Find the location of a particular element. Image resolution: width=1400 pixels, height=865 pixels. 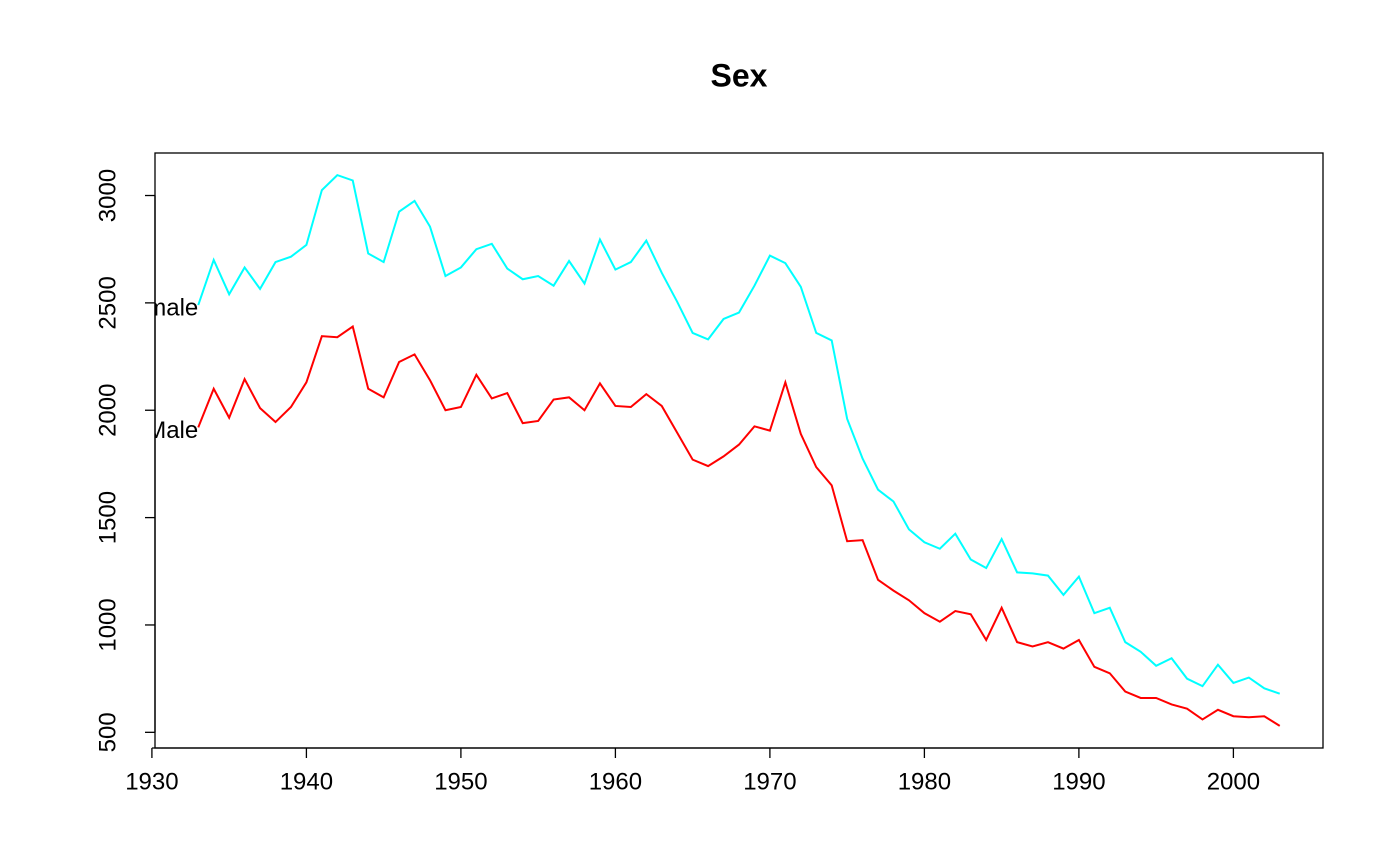

x-tick-label: 1970 is located at coordinates (769, 781).